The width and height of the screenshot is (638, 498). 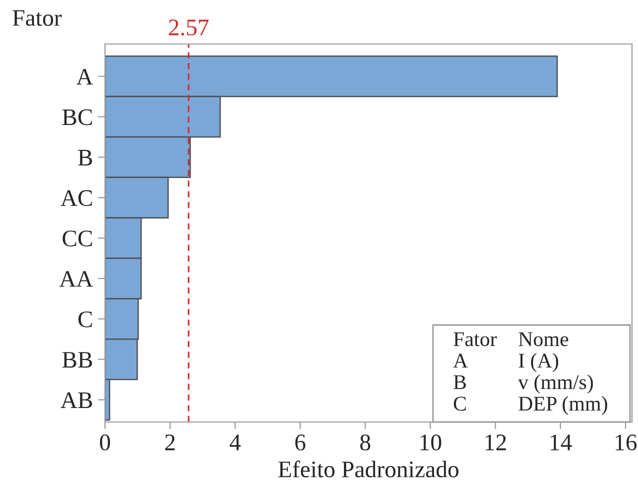 What do you see at coordinates (76, 279) in the screenshot?
I see `y-tick-label: AA` at bounding box center [76, 279].